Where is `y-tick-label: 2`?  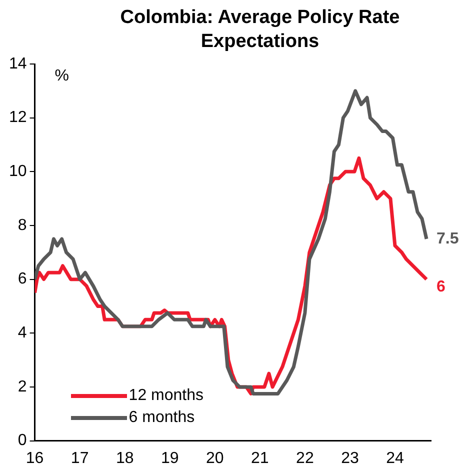 y-tick-label: 2 is located at coordinates (22, 387).